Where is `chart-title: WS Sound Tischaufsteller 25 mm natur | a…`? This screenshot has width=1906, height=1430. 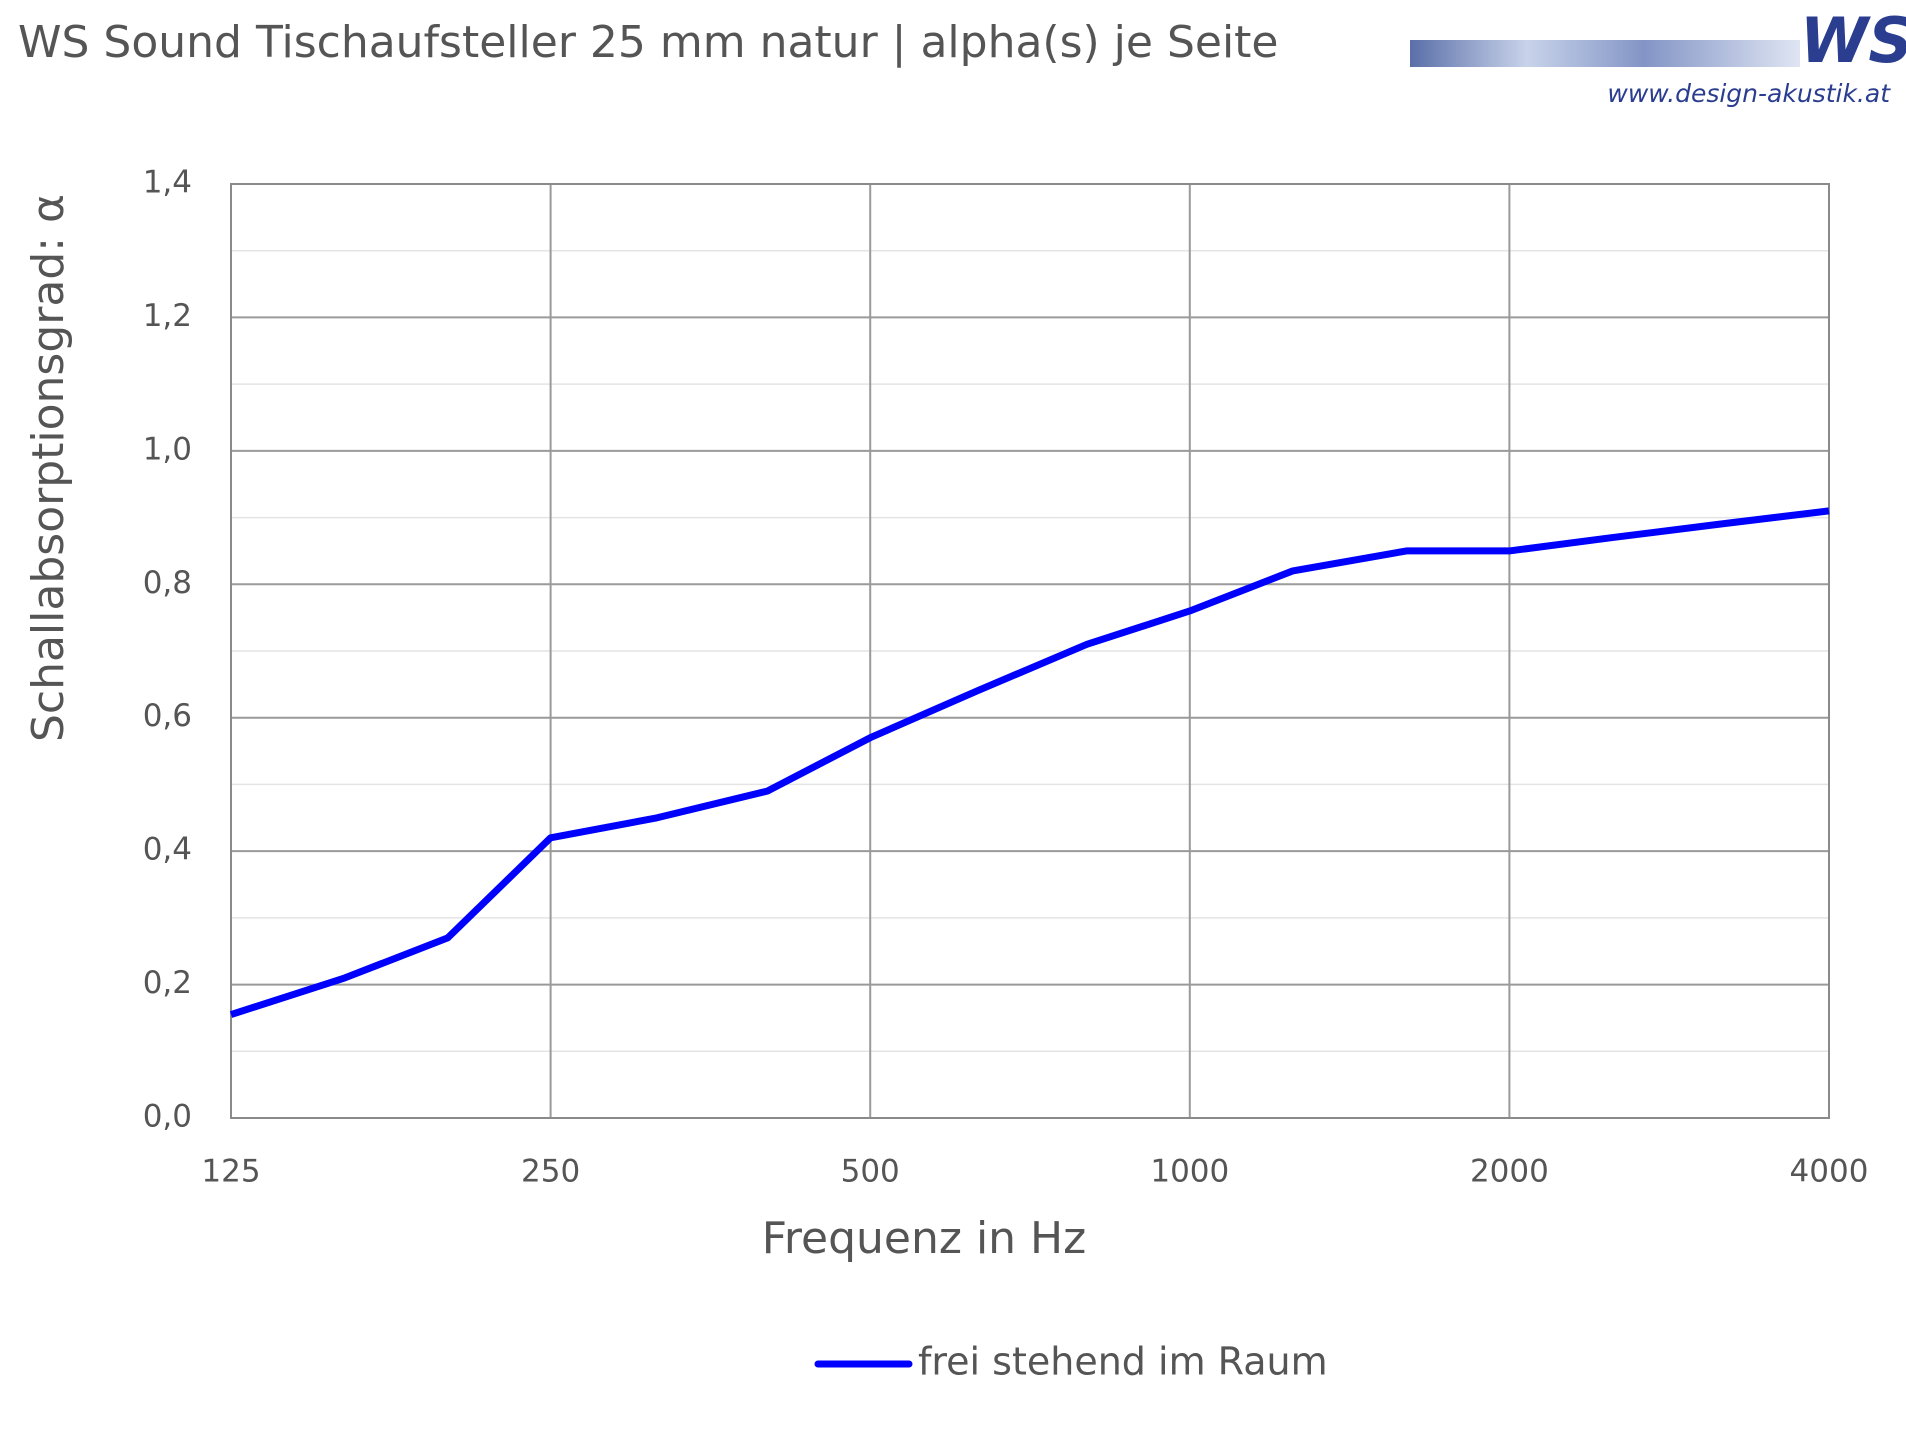 chart-title: WS Sound Tischaufsteller 25 mm natur | a… is located at coordinates (648, 42).